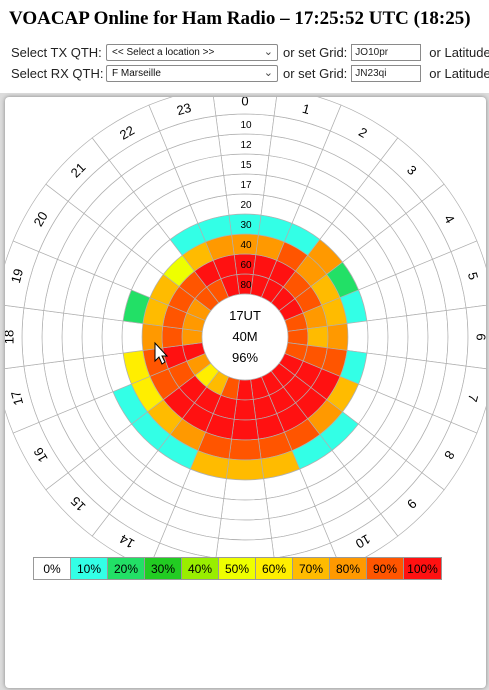 This screenshot has width=489, height=690. Describe the element at coordinates (246, 185) in the screenshot. I see `band-ring-label: 17` at that location.